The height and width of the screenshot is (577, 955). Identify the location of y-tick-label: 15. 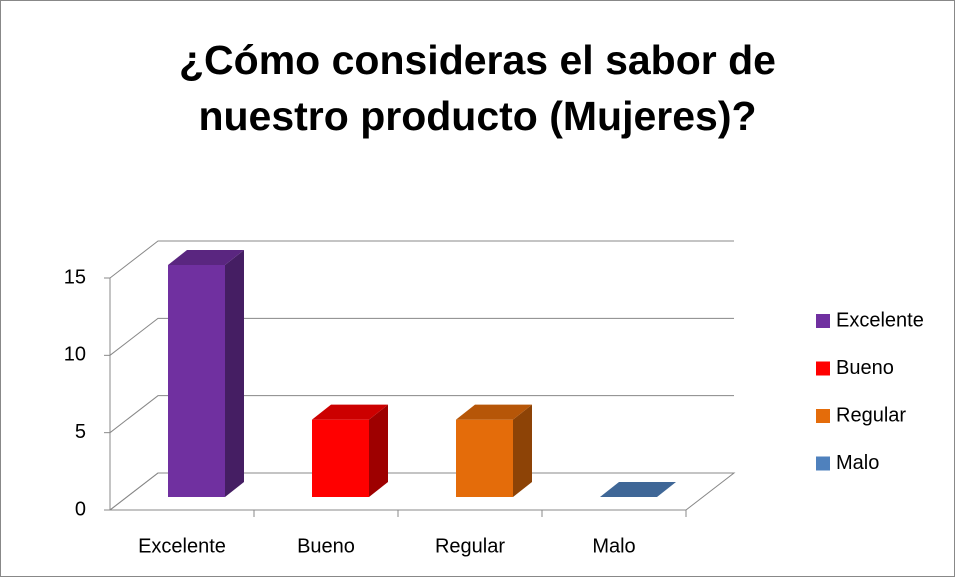
(75, 277).